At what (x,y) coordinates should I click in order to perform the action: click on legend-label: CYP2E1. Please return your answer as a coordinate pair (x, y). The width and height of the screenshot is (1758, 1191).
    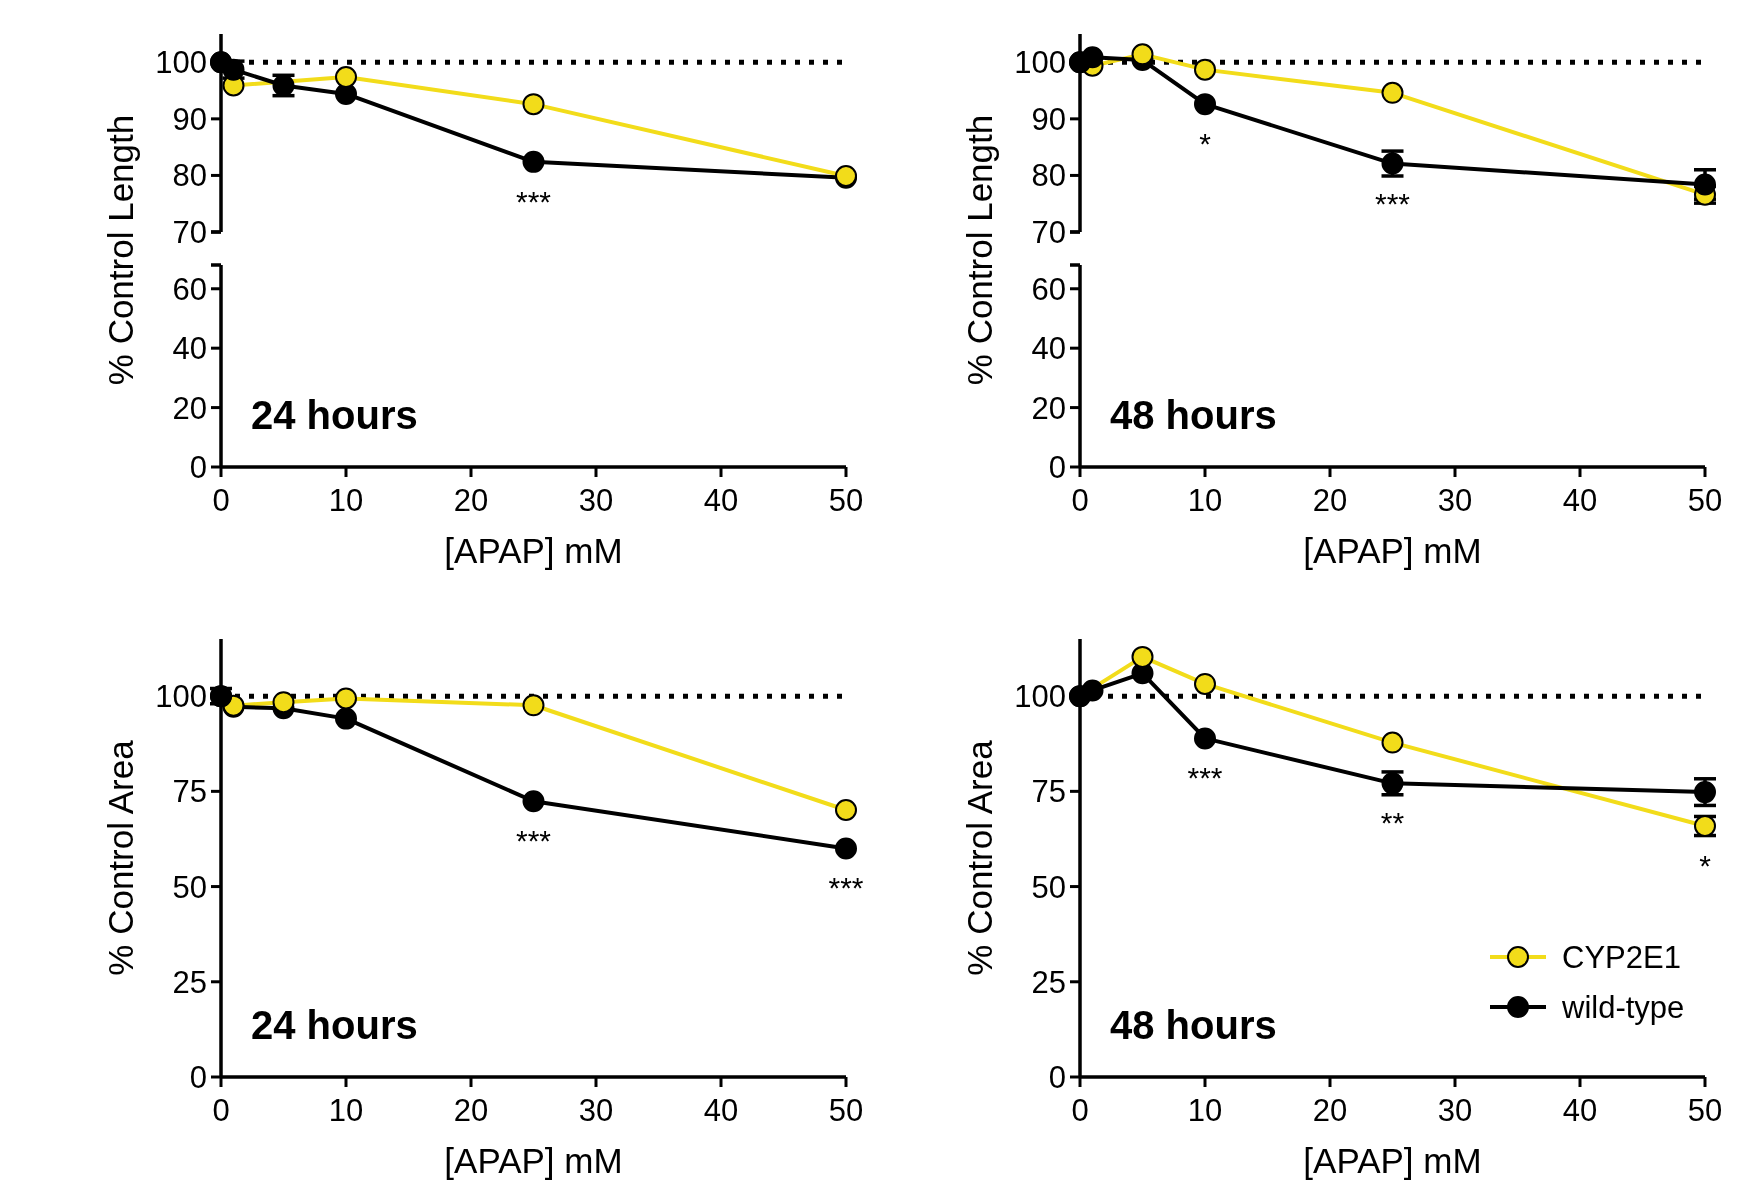
    Looking at the image, I should click on (1621, 957).